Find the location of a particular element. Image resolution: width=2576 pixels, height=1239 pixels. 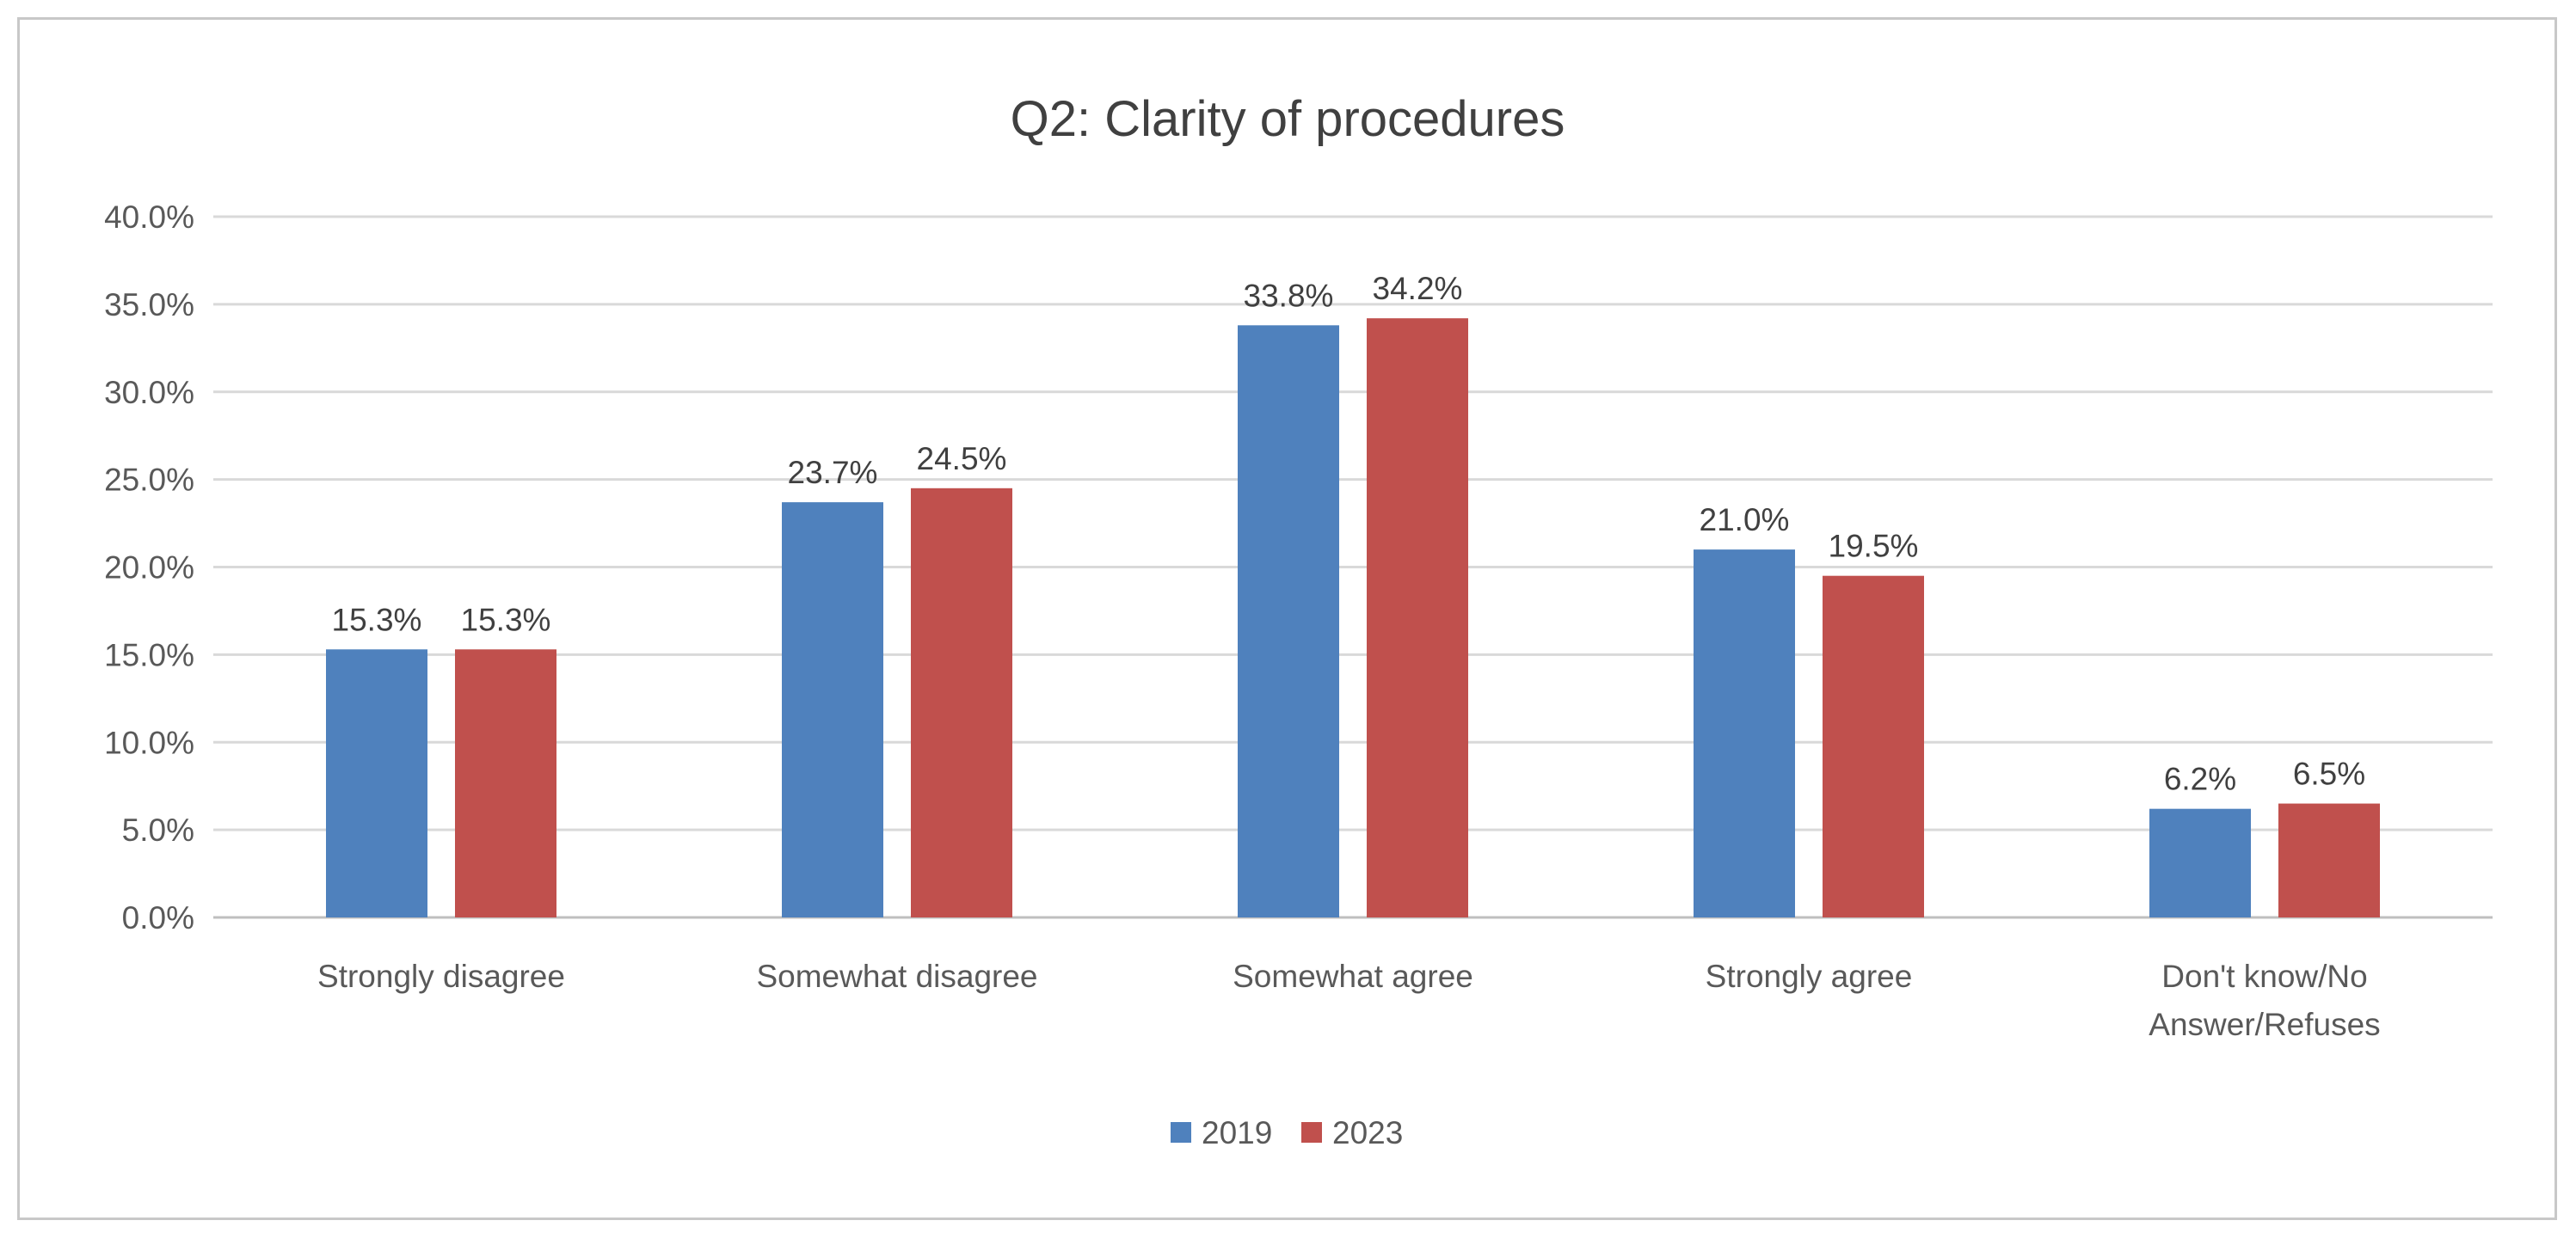

data-label: 21.0% is located at coordinates (1745, 519).